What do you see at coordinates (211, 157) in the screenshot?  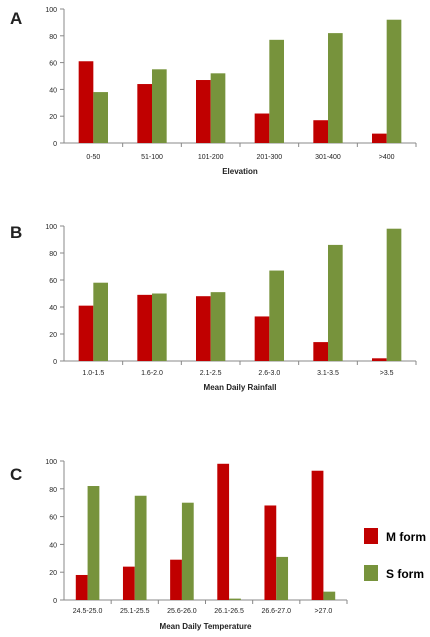 I see `x-tick-label: 101-200` at bounding box center [211, 157].